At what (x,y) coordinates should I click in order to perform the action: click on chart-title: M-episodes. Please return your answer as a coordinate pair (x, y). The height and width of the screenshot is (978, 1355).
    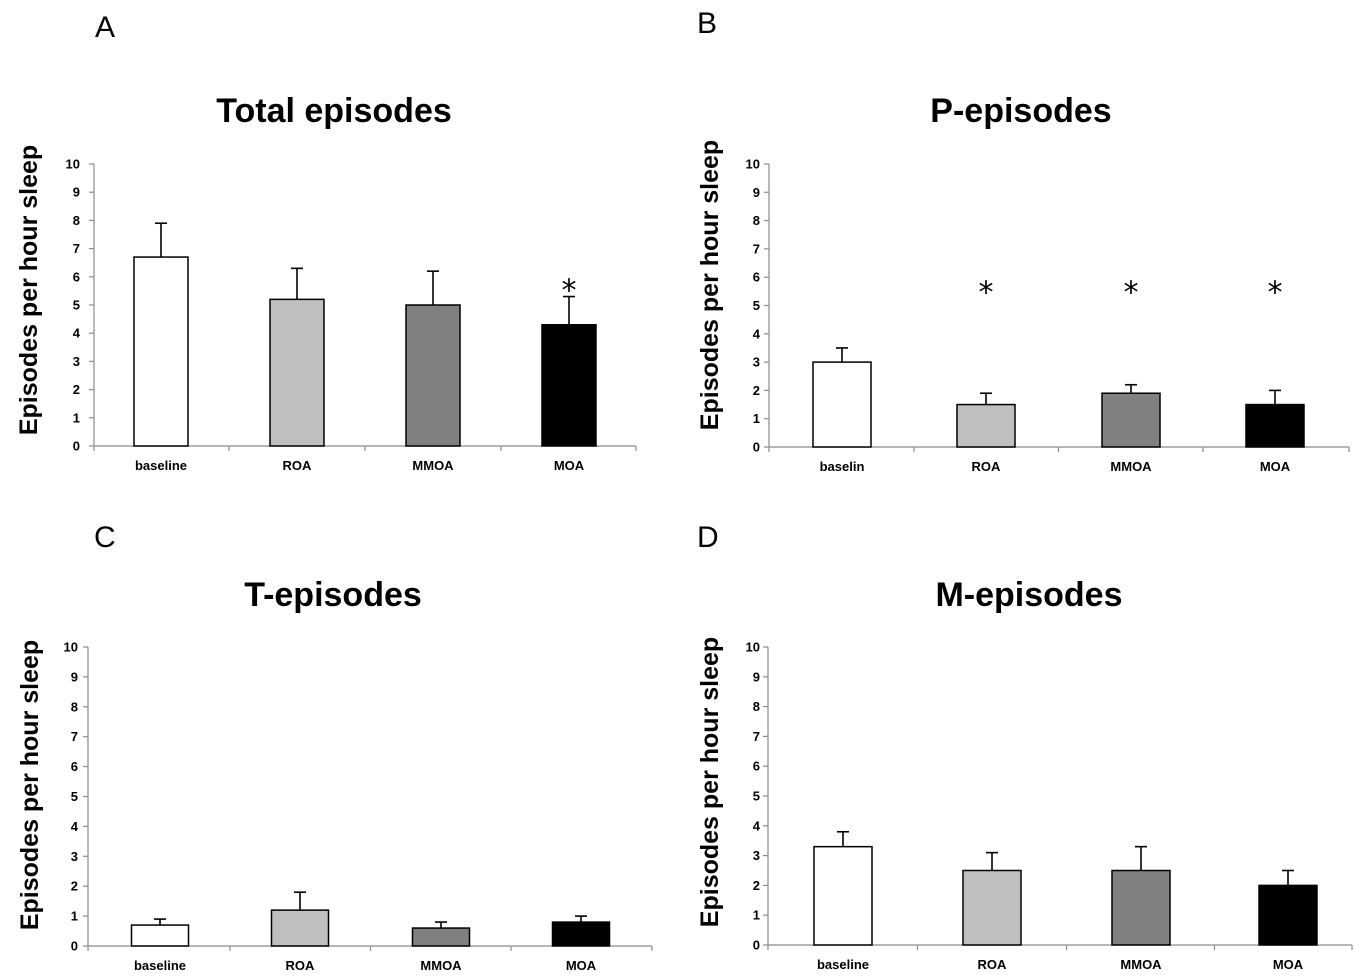
    Looking at the image, I should click on (1028, 595).